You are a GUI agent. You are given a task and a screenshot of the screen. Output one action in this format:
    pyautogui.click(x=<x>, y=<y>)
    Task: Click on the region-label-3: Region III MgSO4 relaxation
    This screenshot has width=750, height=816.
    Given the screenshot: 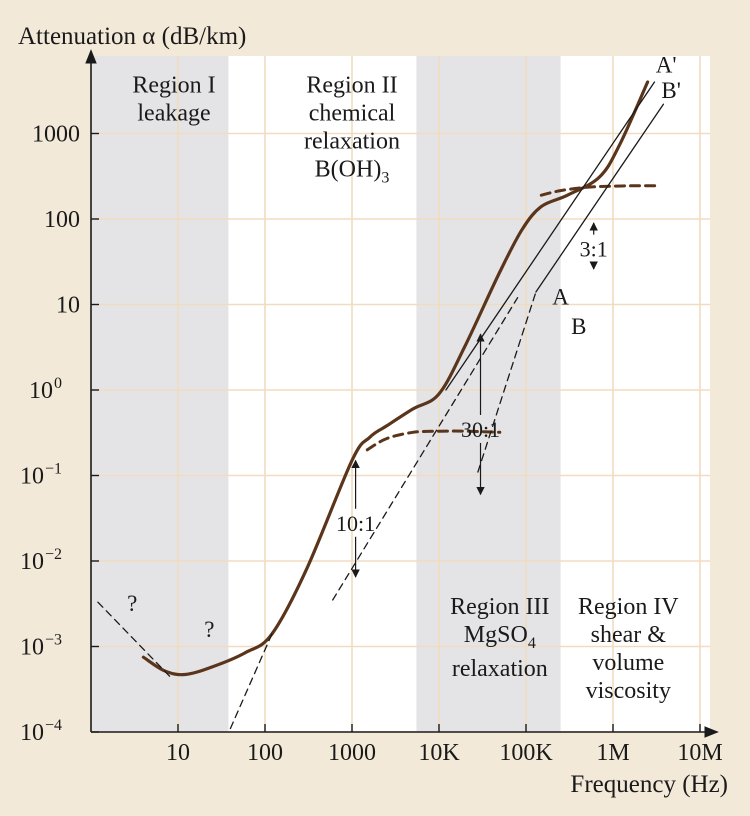 What is the action you would take?
    pyautogui.click(x=499, y=638)
    